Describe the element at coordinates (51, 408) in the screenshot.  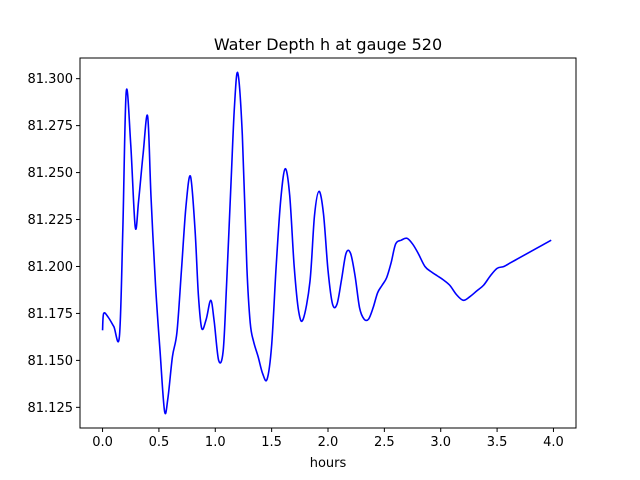
I see `y-tick-label: 81.125` at that location.